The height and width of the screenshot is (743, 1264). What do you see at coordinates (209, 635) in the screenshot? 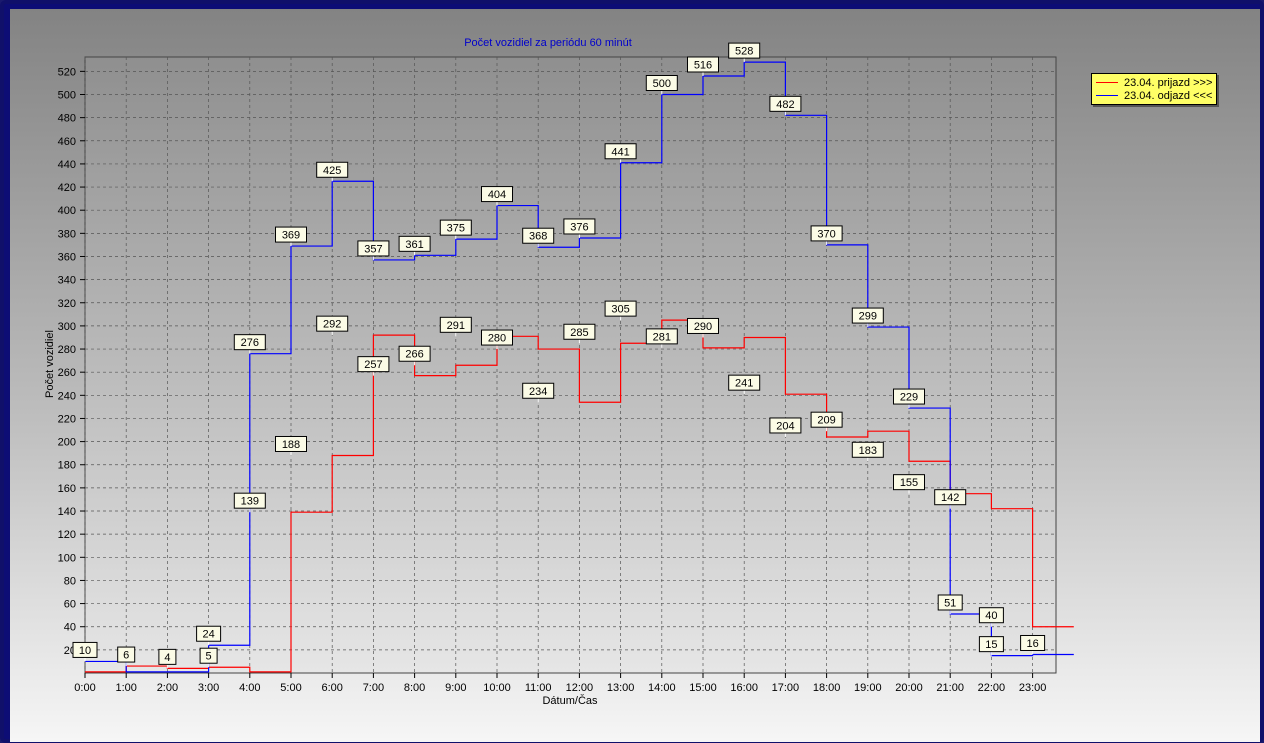
I see `data-label: 24` at bounding box center [209, 635].